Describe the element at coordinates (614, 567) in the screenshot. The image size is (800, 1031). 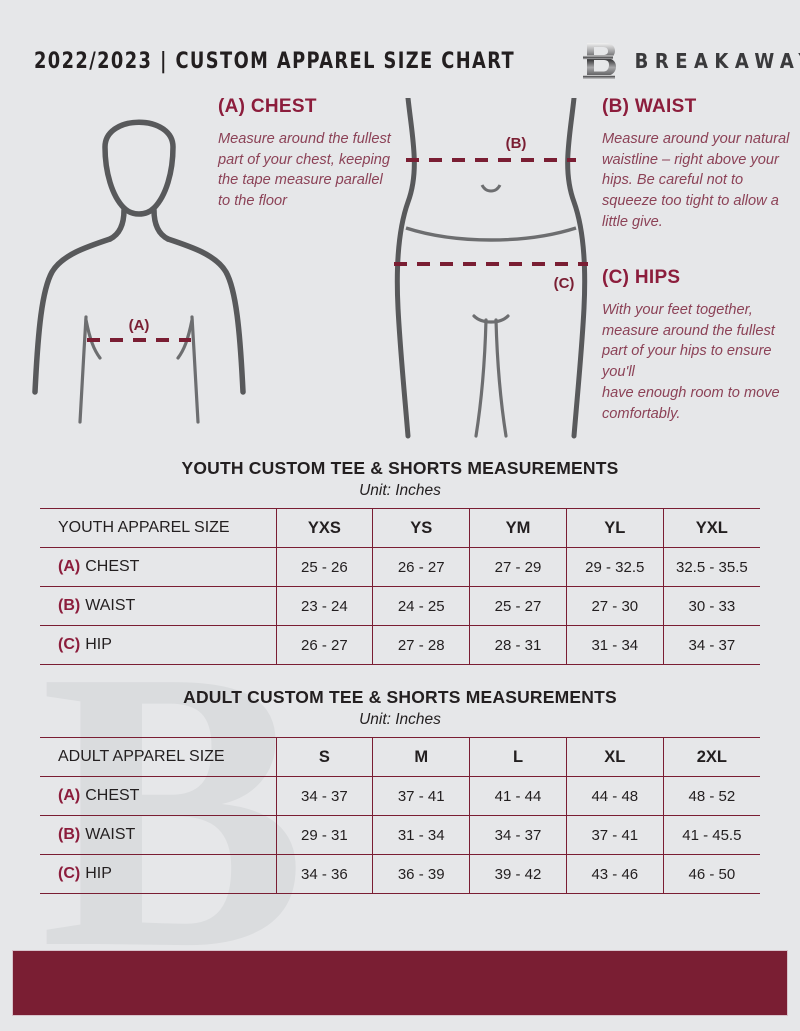
I see `youth-cell: 29 - 32.5` at that location.